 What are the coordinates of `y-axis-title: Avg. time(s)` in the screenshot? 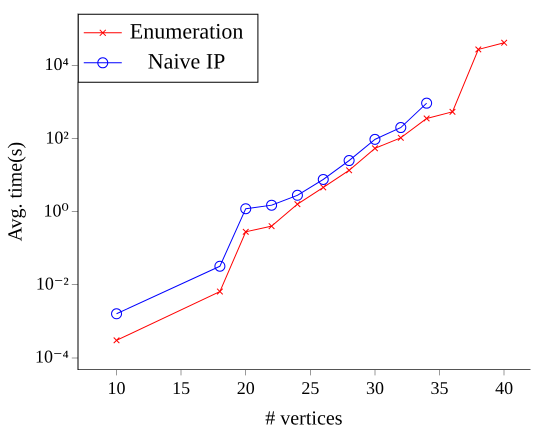 It's located at (15, 192).